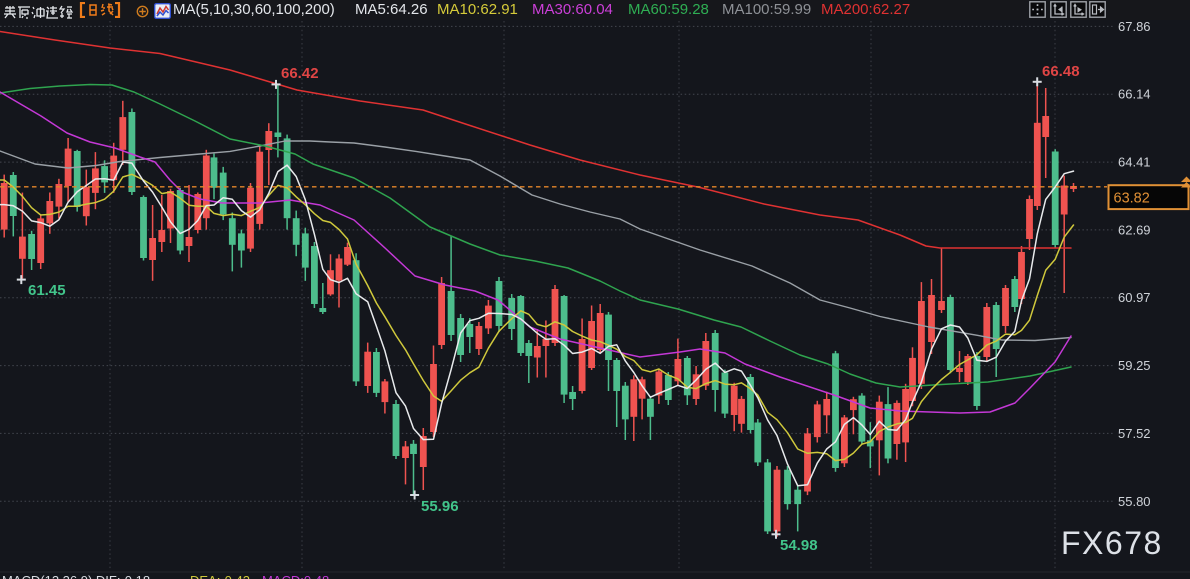 The height and width of the screenshot is (579, 1190). I want to click on svg-text: 66.42, so click(300, 73).